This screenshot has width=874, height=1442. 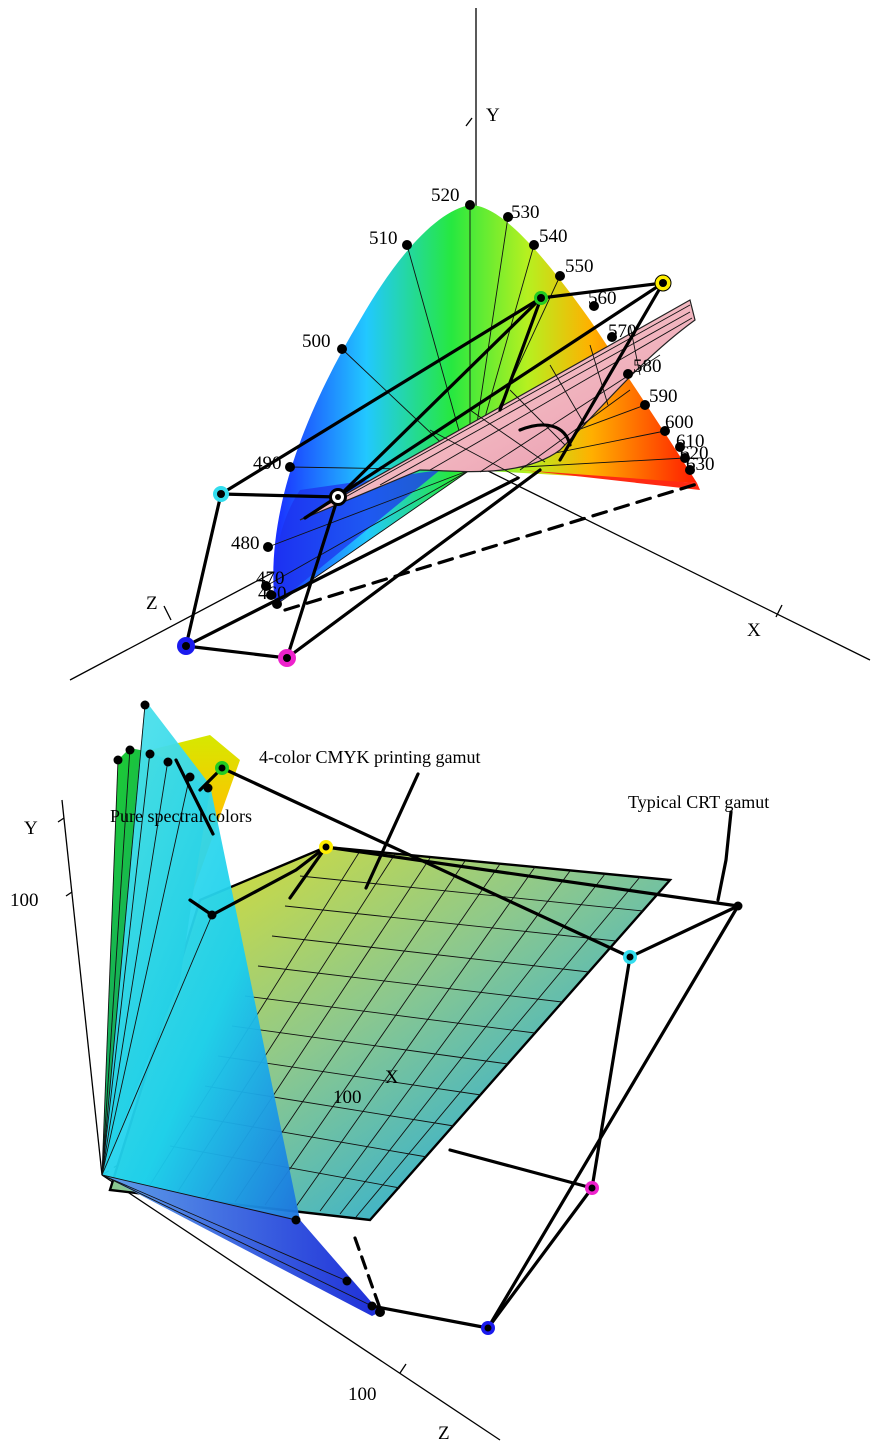 I want to click on wl-label-500: 500, so click(x=316, y=341).